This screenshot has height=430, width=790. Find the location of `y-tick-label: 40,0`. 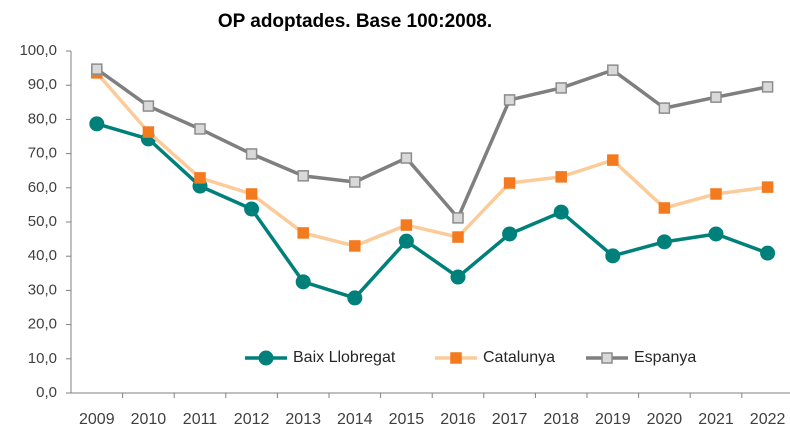

y-tick-label: 40,0 is located at coordinates (42, 255).